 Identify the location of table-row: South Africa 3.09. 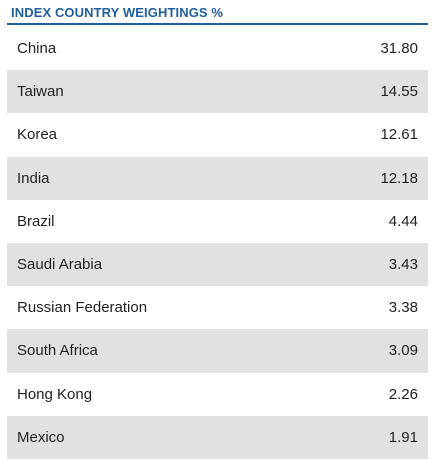
(217, 351).